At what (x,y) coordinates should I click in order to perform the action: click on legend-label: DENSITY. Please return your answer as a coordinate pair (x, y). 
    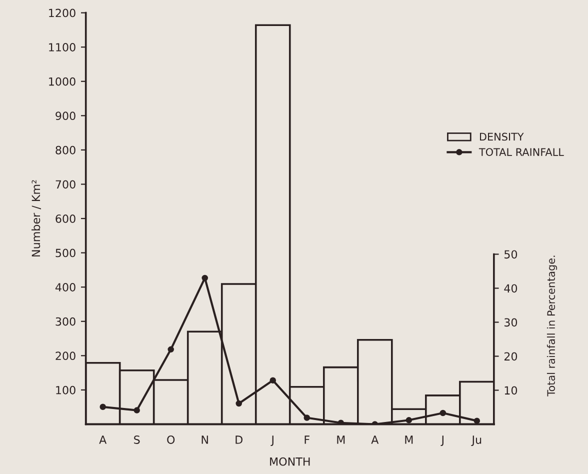
    Looking at the image, I should click on (502, 136).